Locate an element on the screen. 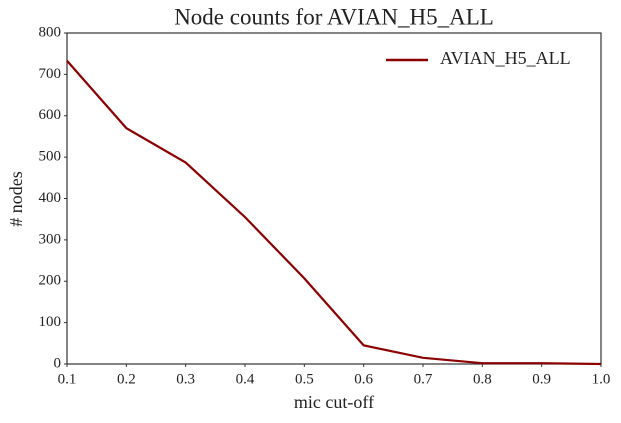 Image resolution: width=621 pixels, height=423 pixels. x-tick-label: 0.6 is located at coordinates (363, 379).